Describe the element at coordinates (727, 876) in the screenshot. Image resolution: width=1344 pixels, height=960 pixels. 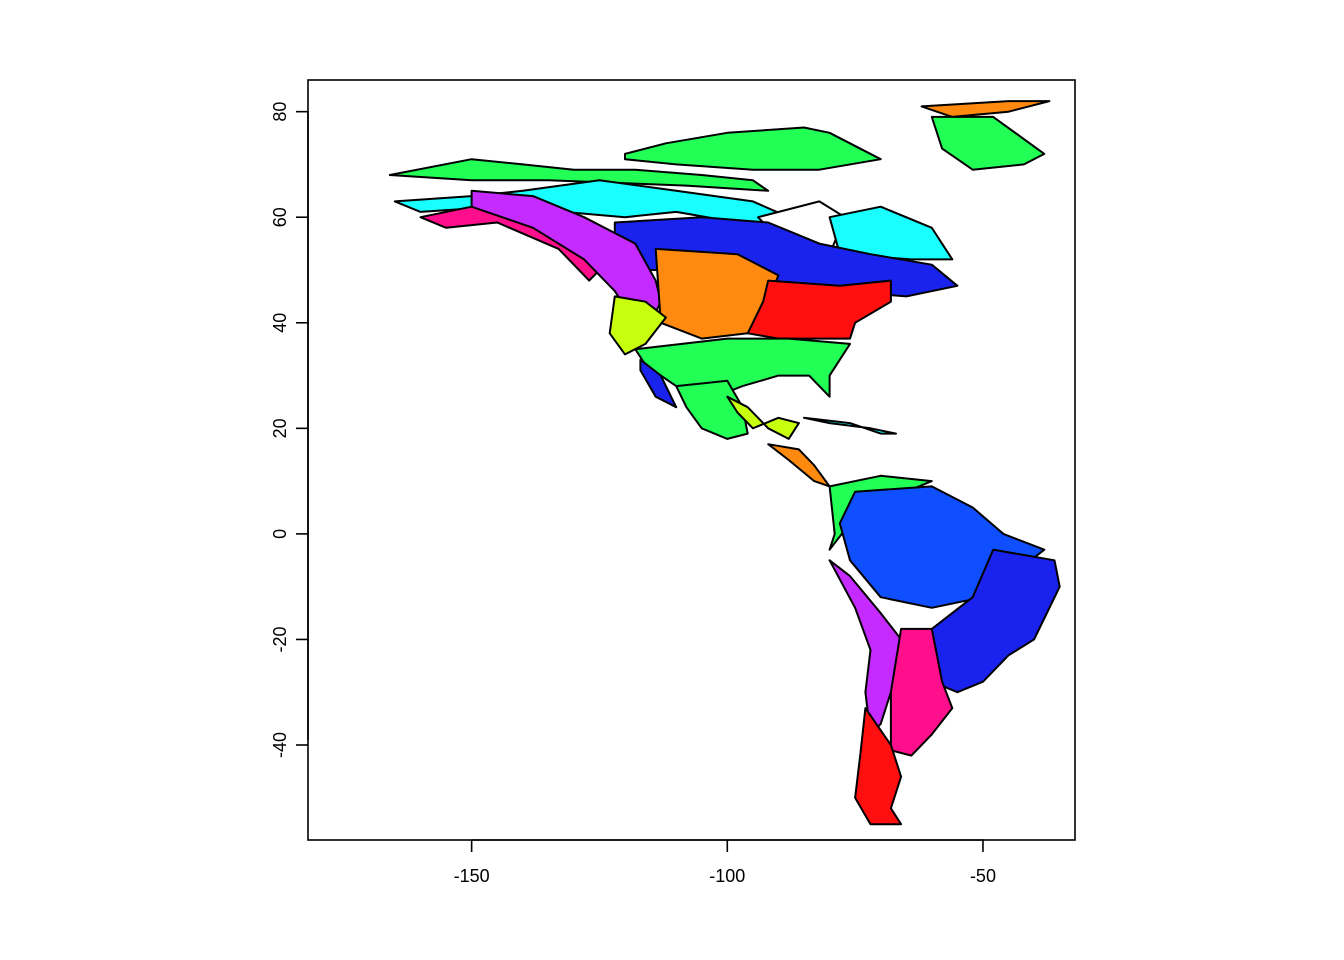
I see `x-tick-label: -100` at that location.